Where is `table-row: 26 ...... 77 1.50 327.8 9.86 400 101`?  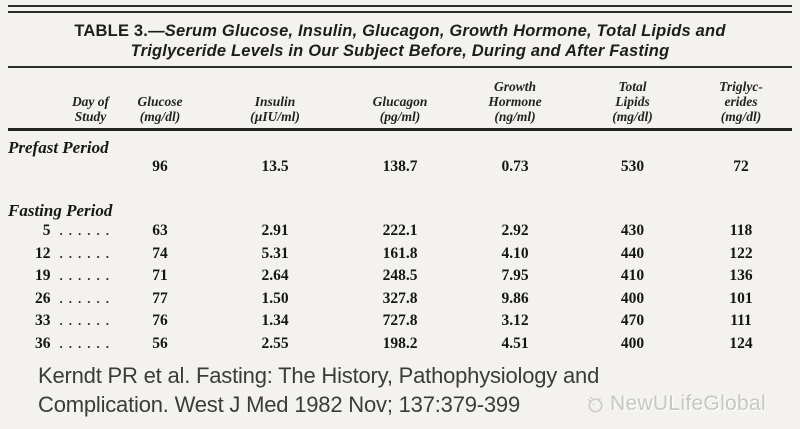
table-row: 26 ...... 77 1.50 327.8 9.86 400 101 is located at coordinates (400, 299).